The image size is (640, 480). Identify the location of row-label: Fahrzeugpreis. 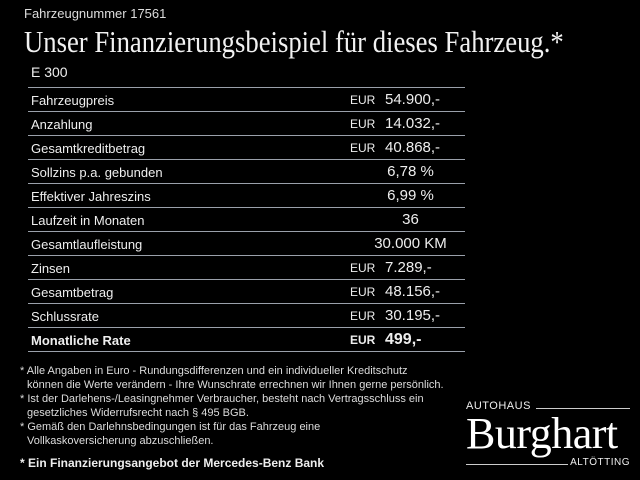
(73, 100).